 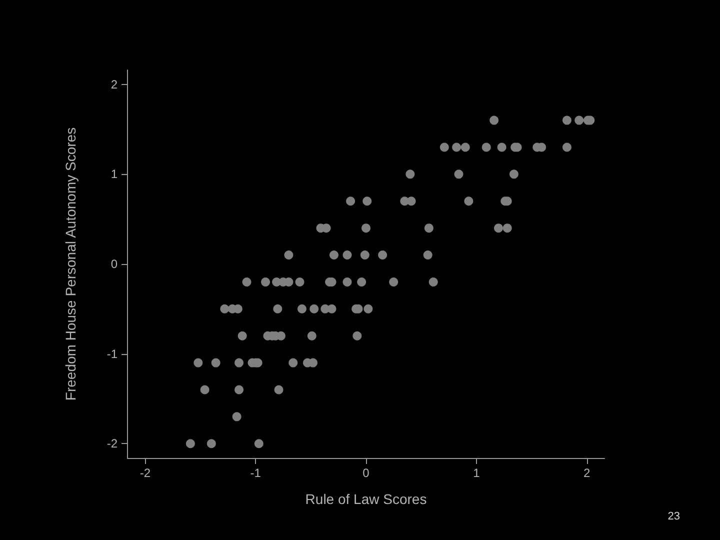 I want to click on x-tick-label: 0, so click(x=366, y=473).